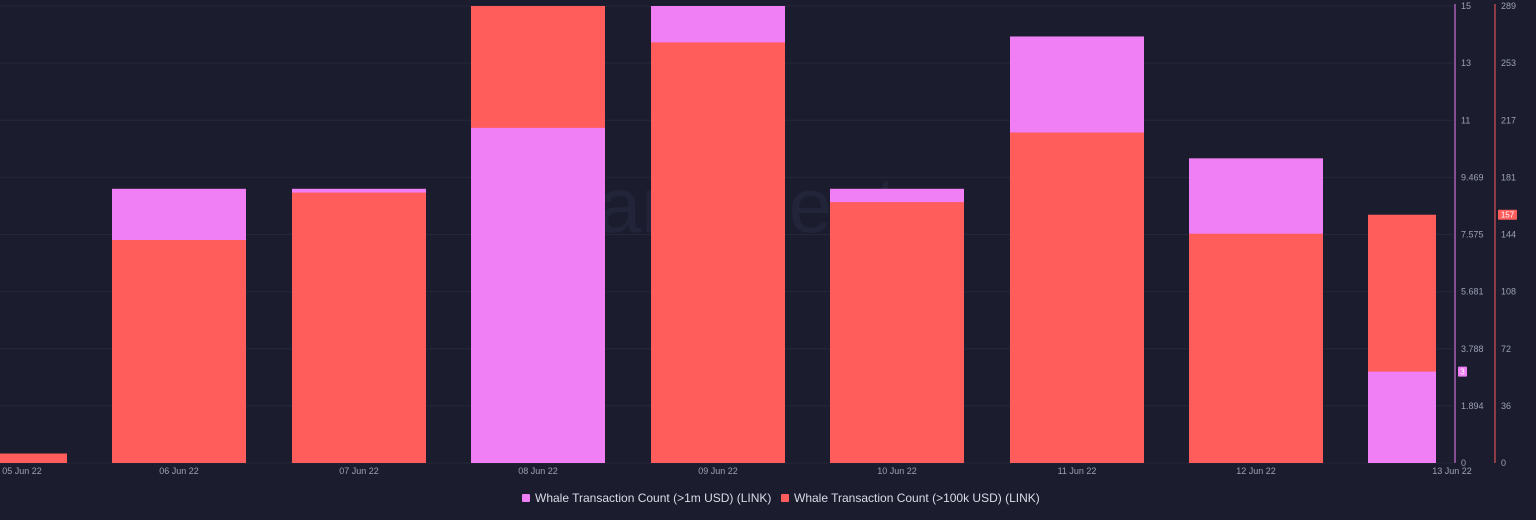  I want to click on left-axis-tick-label: 13, so click(1466, 63).